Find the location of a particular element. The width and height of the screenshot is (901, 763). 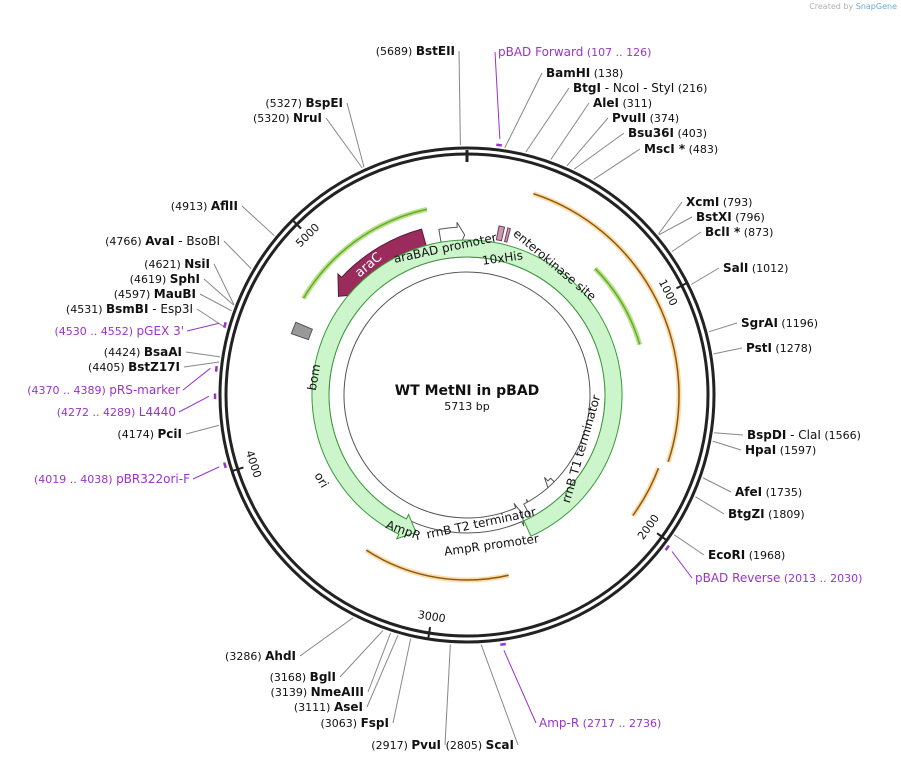

site-label: (2917) PvuI is located at coordinates (406, 745).